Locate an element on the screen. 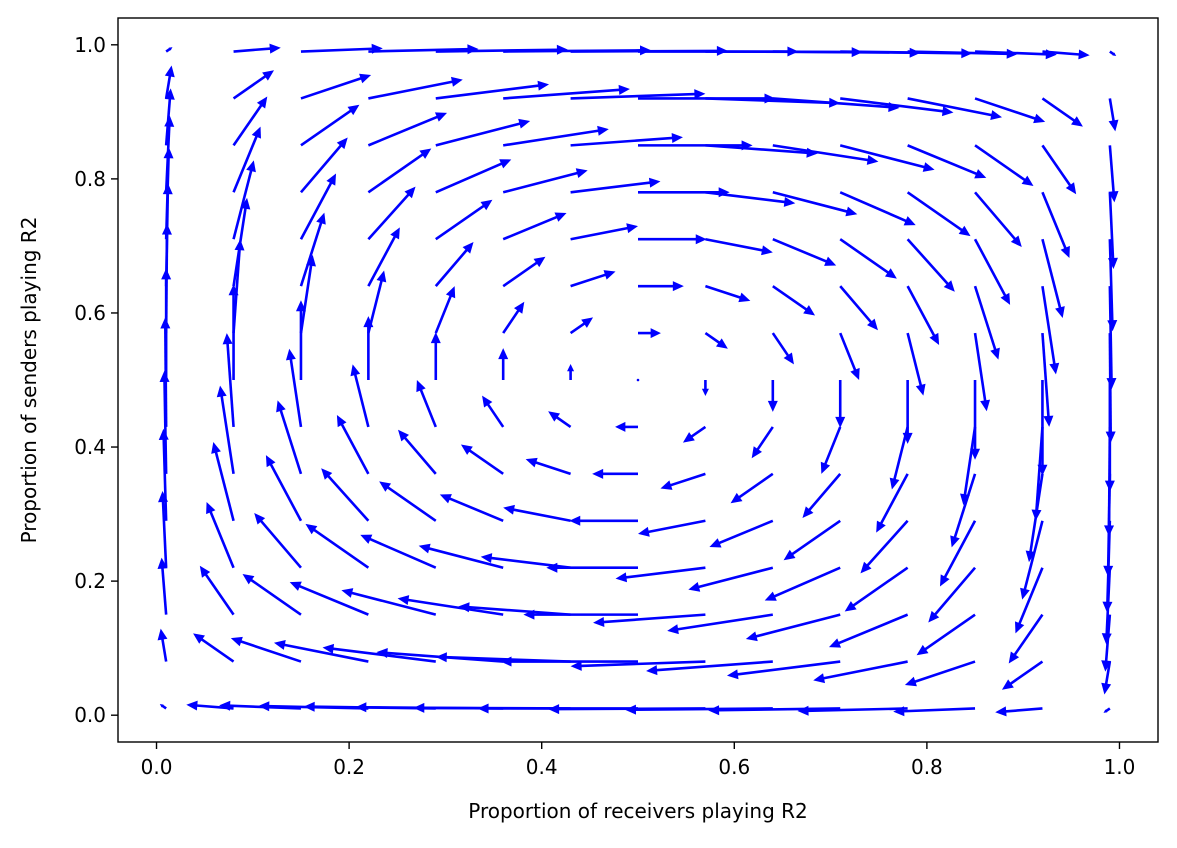 This screenshot has width=1177, height=848. y-tick-label: 0.6 is located at coordinates (90, 313).